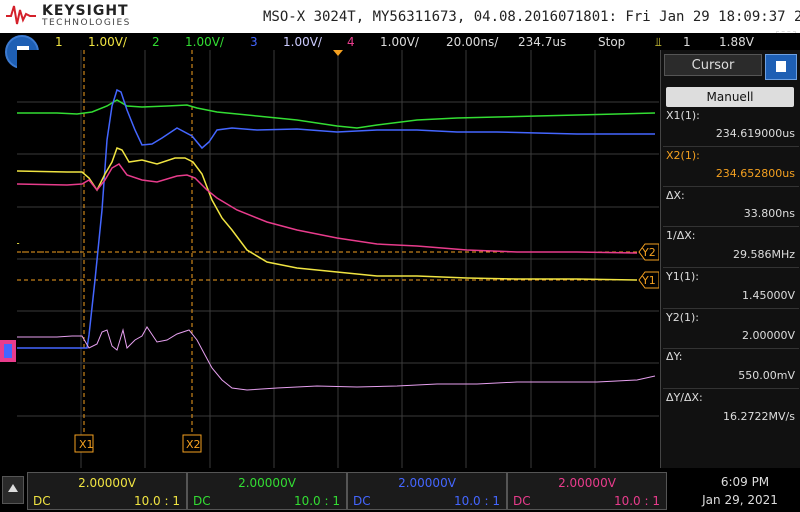 This screenshot has height=512, width=800. What do you see at coordinates (768, 295) in the screenshot?
I see `y1-value: 1.45000V` at bounding box center [768, 295].